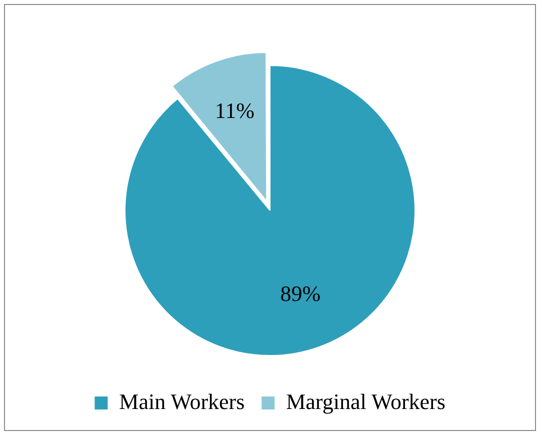 The width and height of the screenshot is (542, 437). What do you see at coordinates (366, 401) in the screenshot?
I see `legend-label: Marginal Workers` at bounding box center [366, 401].